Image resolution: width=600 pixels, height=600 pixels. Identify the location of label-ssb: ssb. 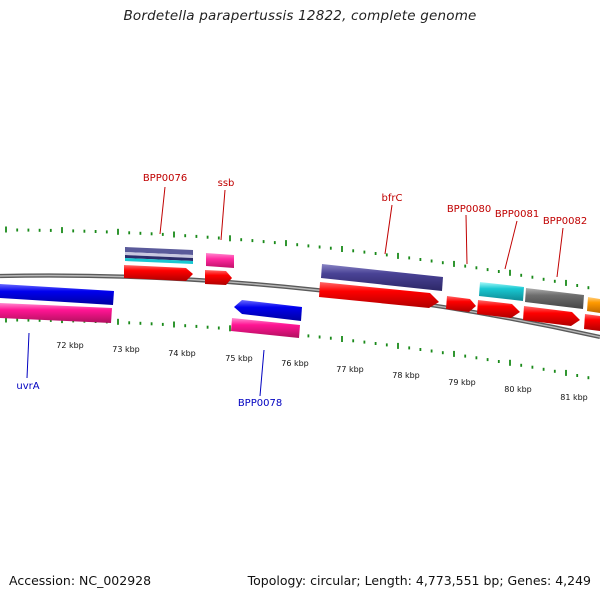
(226, 183).